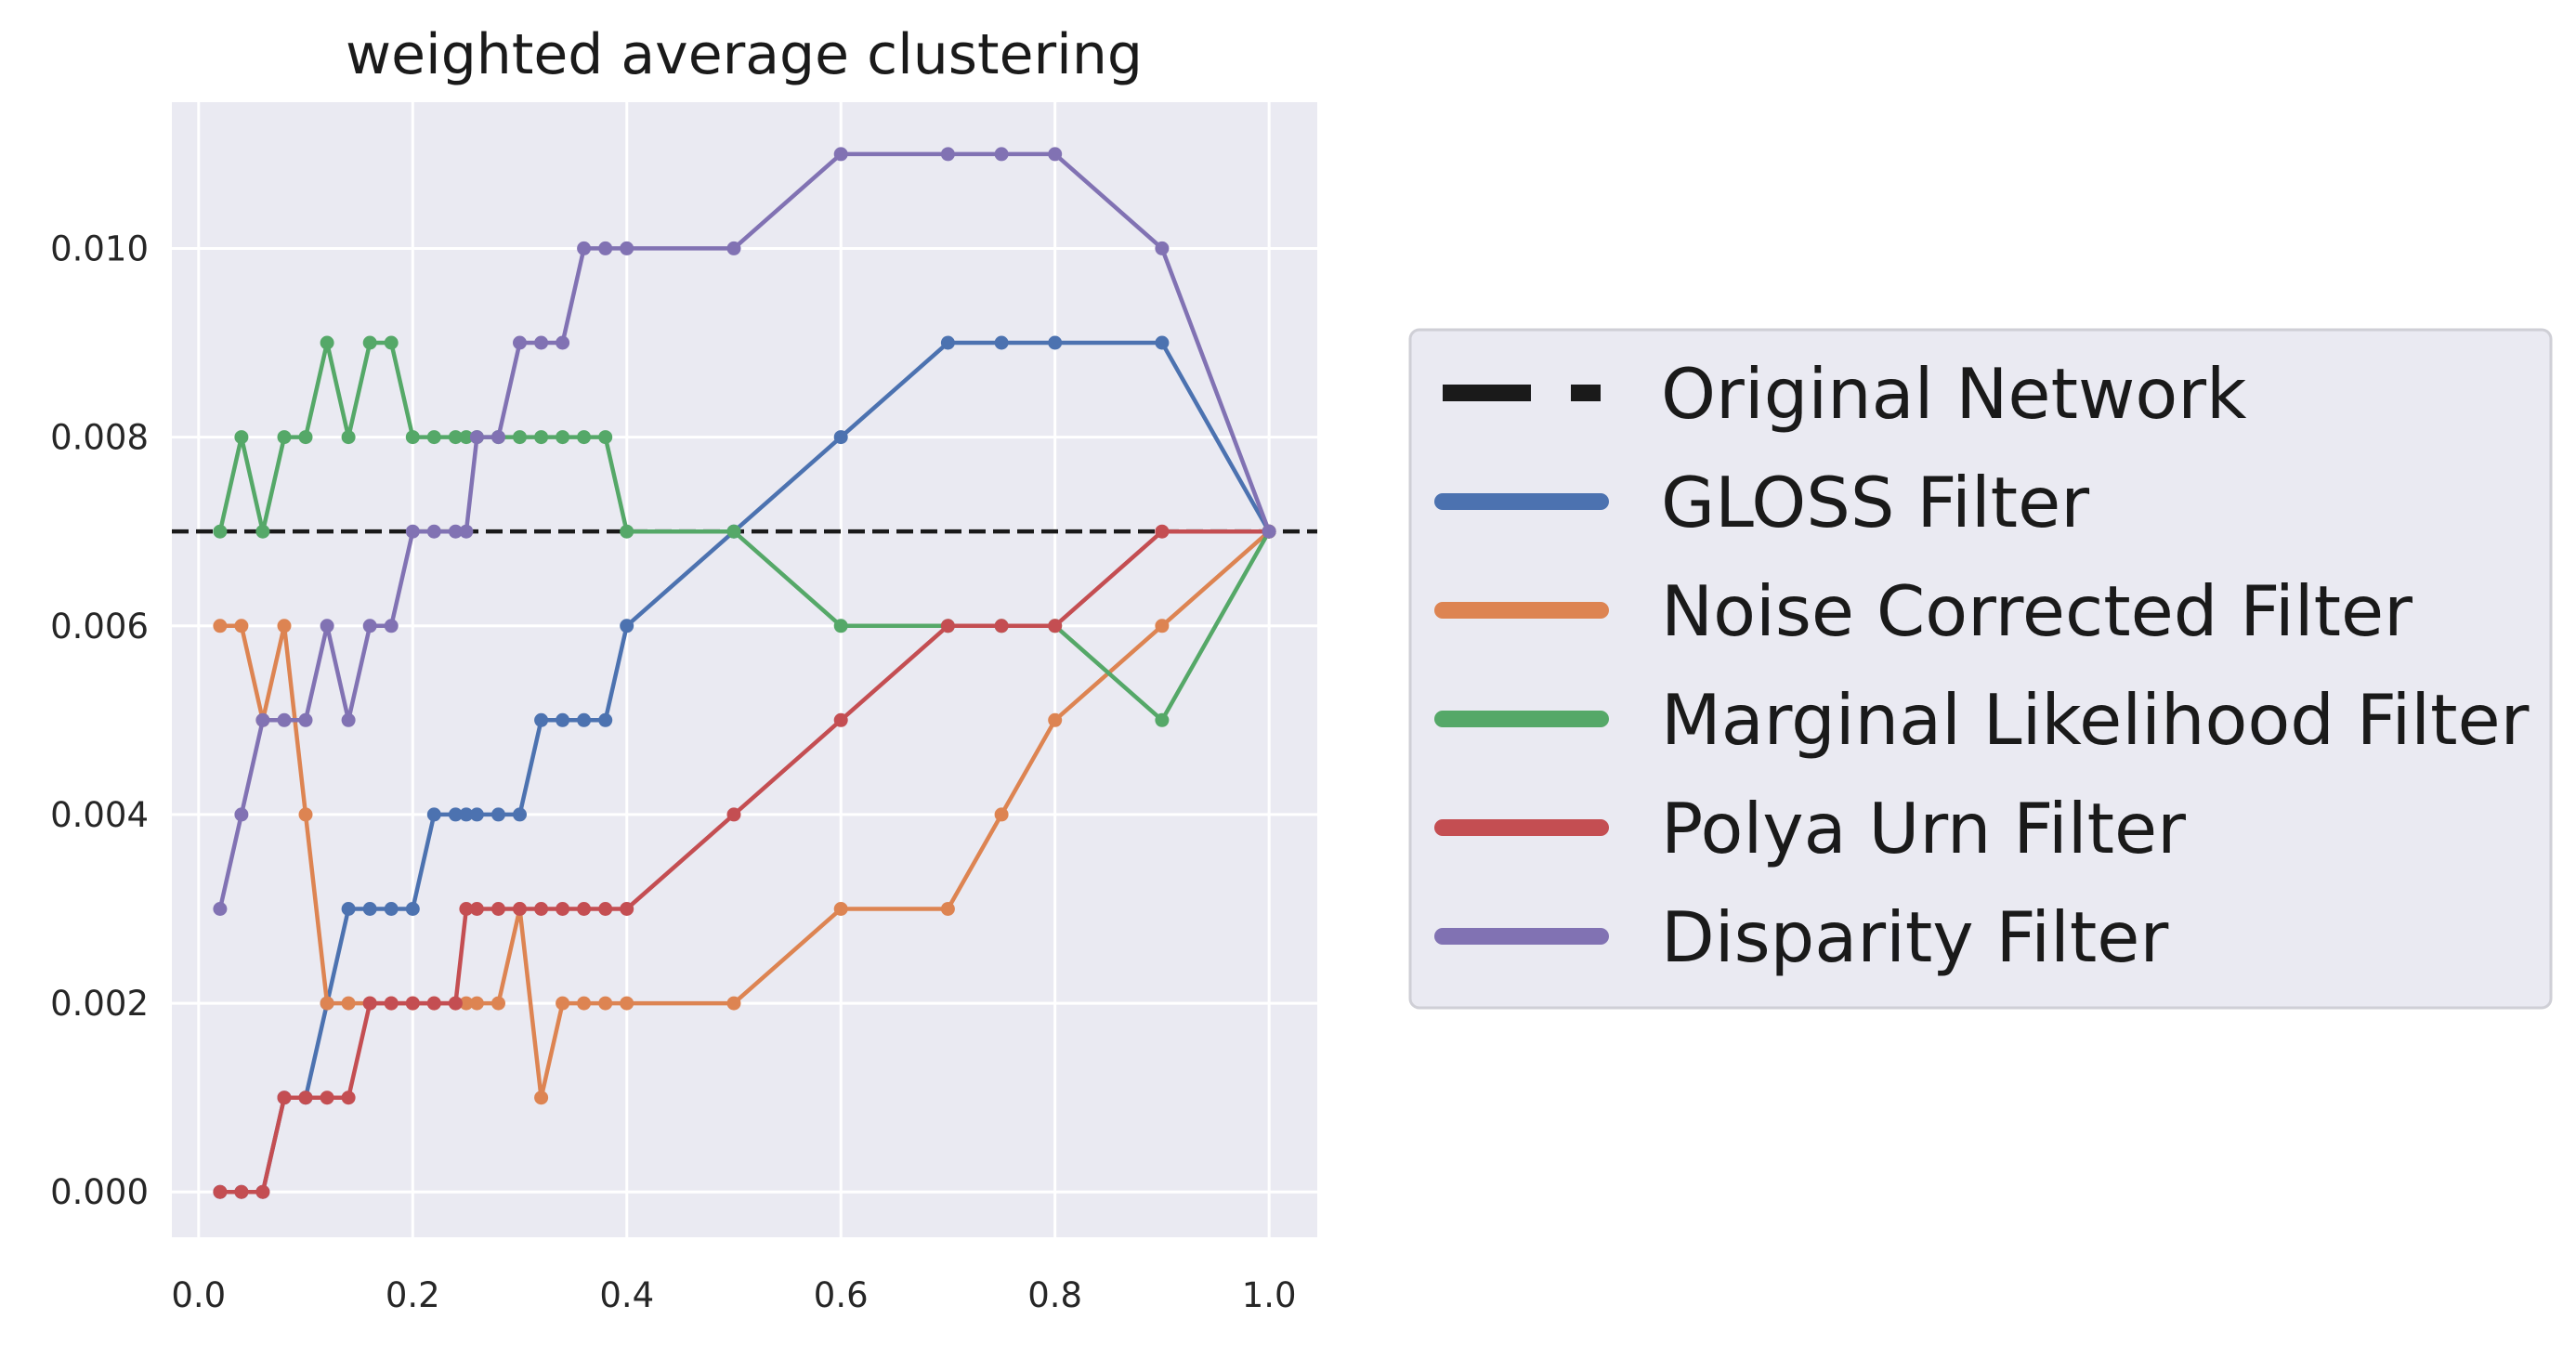  Describe the element at coordinates (627, 1295) in the screenshot. I see `x-tick-label: 0.4` at that location.